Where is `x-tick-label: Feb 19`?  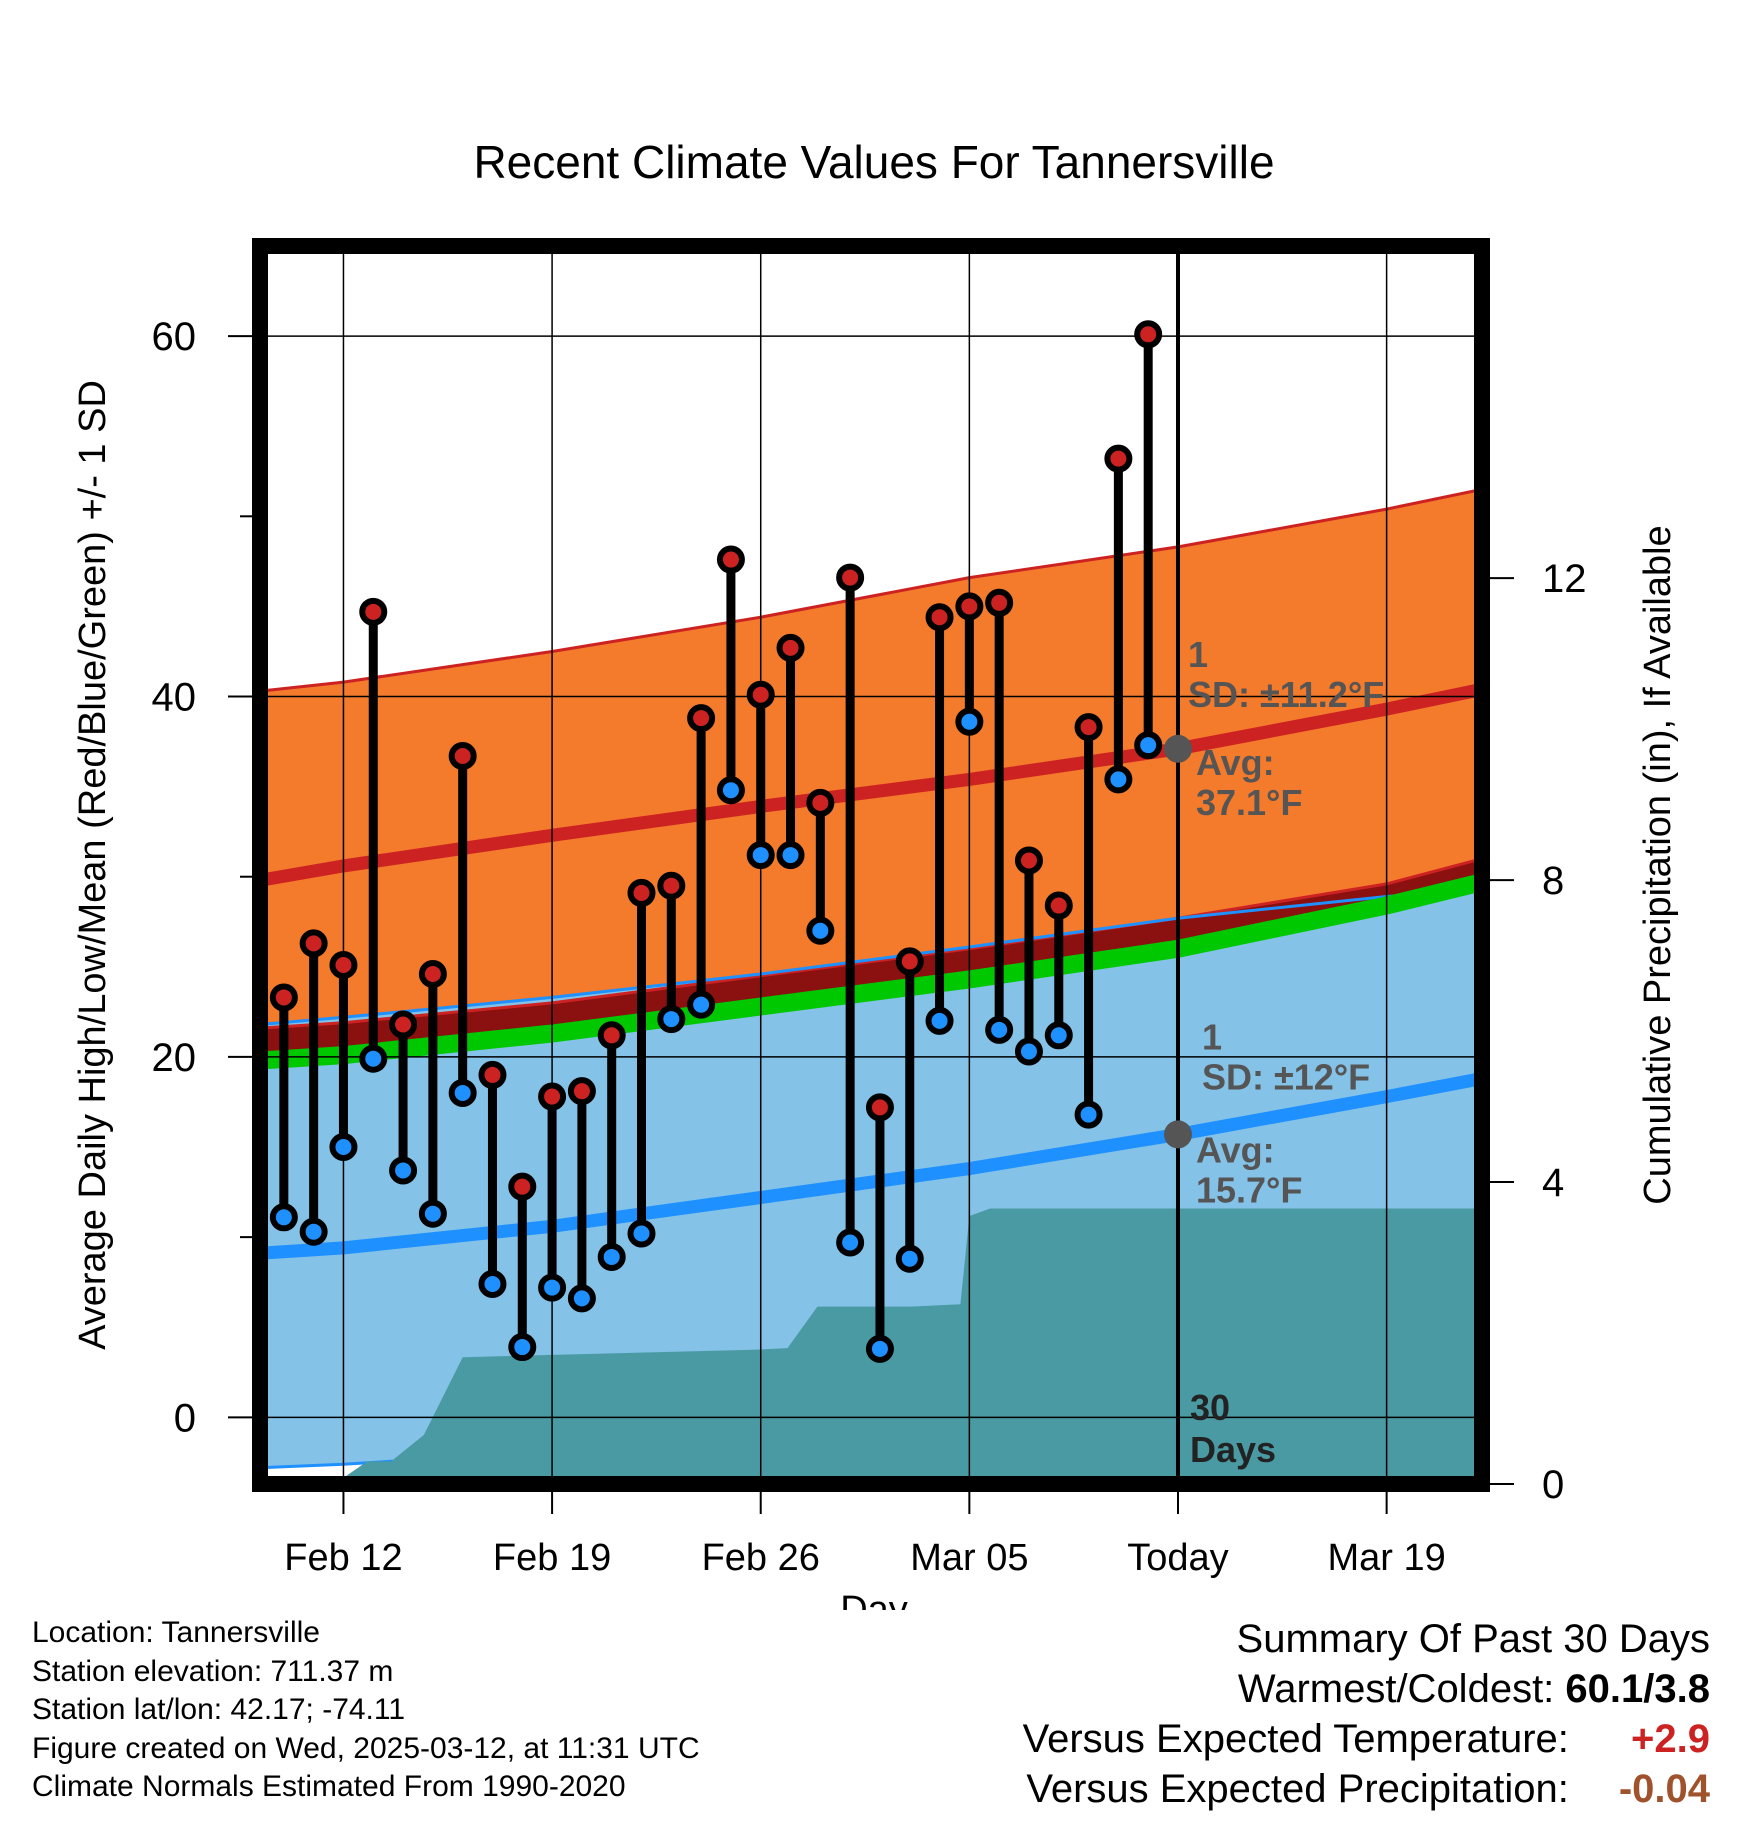 x-tick-label: Feb 19 is located at coordinates (552, 1558).